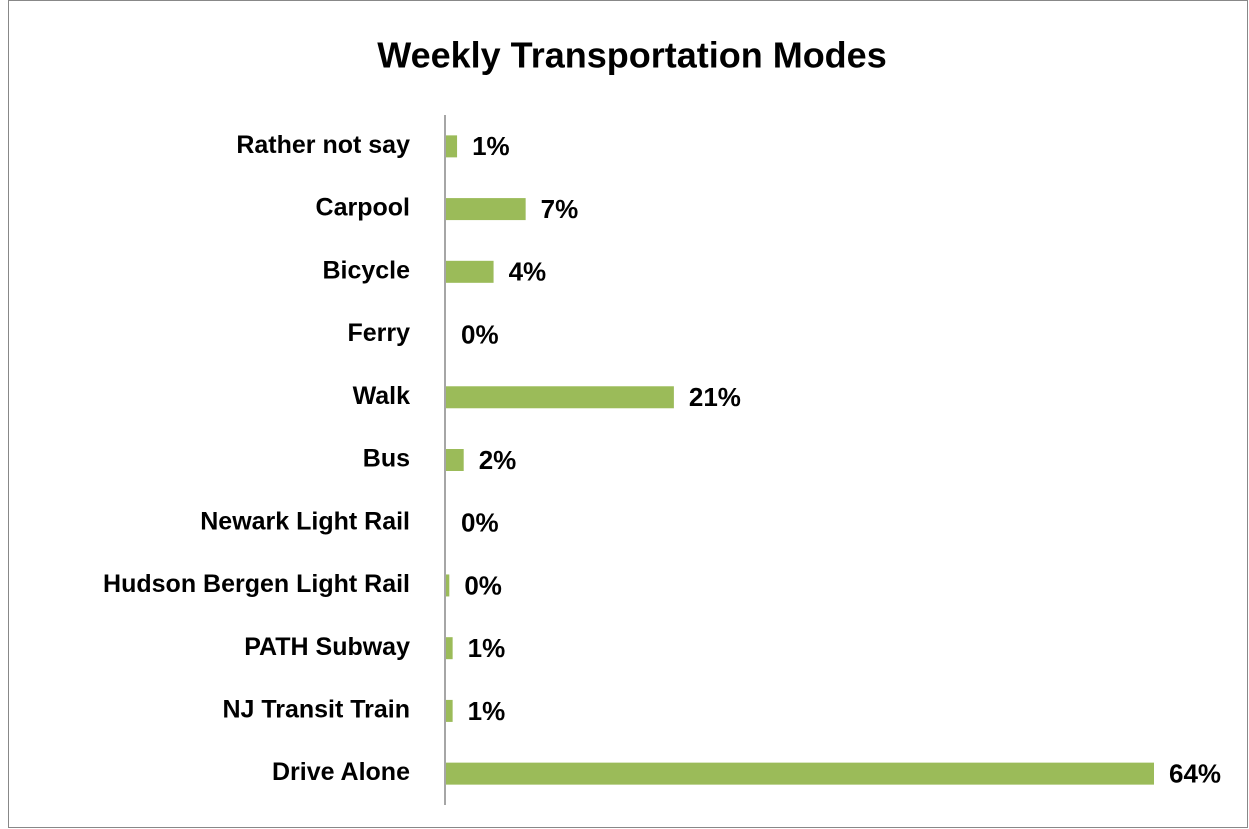 The height and width of the screenshot is (829, 1249). I want to click on y-tick-label: Bus, so click(386, 459).